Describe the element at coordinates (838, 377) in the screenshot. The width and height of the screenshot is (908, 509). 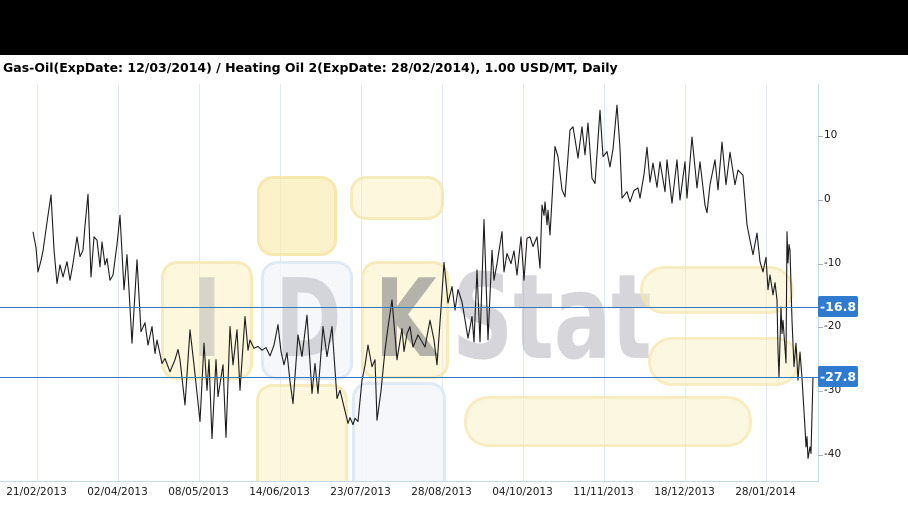
I see `price-level-tag: -27.8` at that location.